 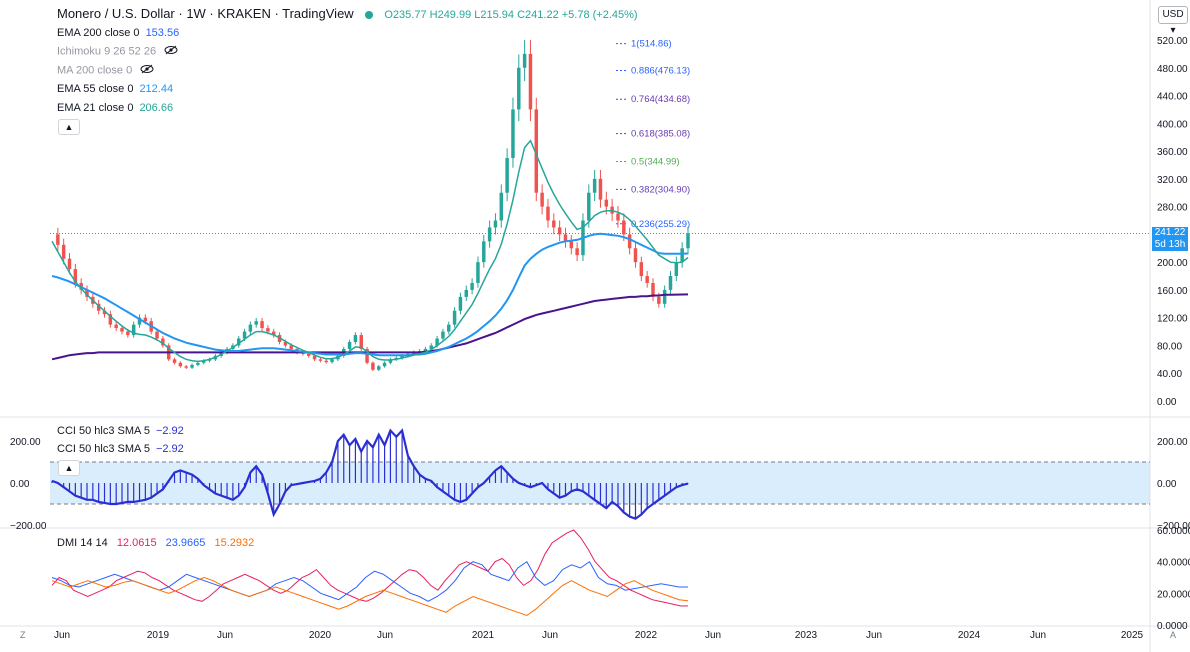 What do you see at coordinates (69, 468) in the screenshot?
I see `collapse-cci-legend-button: ▲` at bounding box center [69, 468].